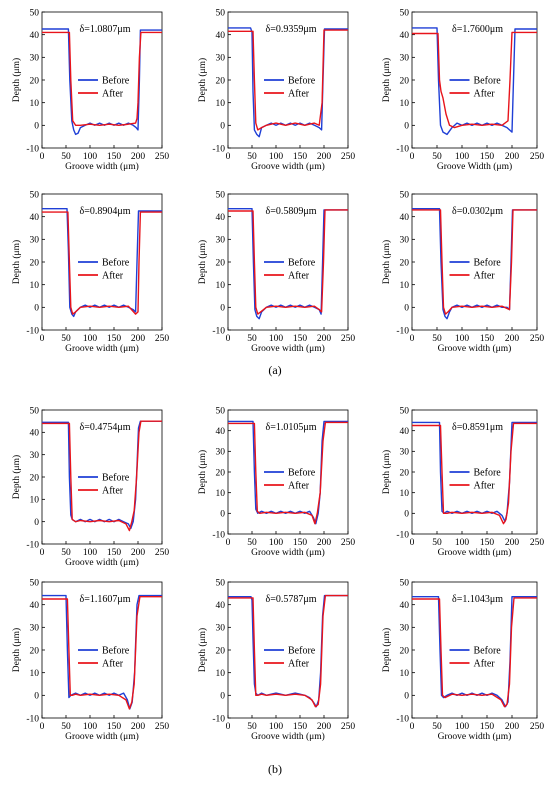 The image size is (550, 785). I want to click on delta-annotation: δ=1.0807μm, so click(105, 29).